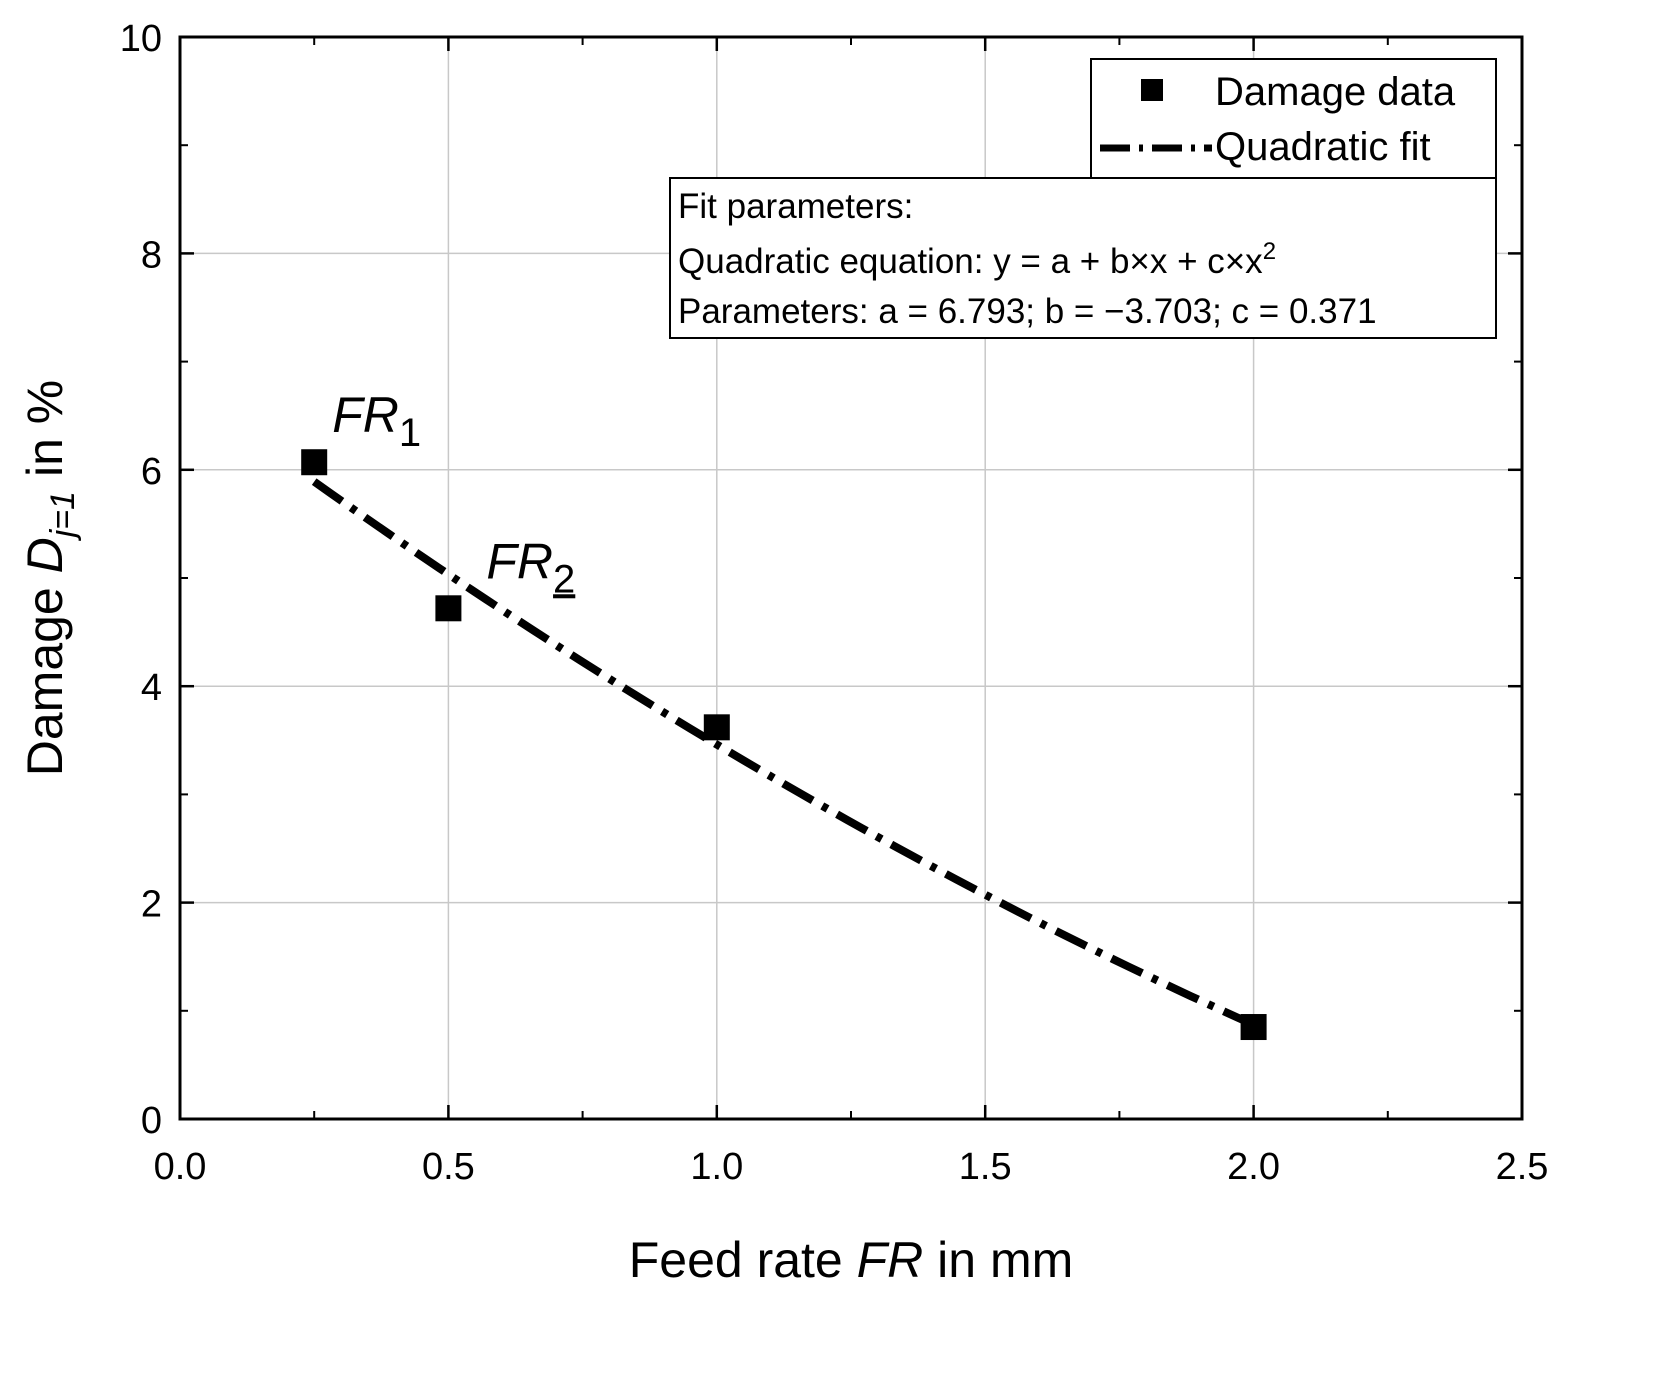  I want to click on legend: Damage data Quadratic fit, so click(1293, 119).